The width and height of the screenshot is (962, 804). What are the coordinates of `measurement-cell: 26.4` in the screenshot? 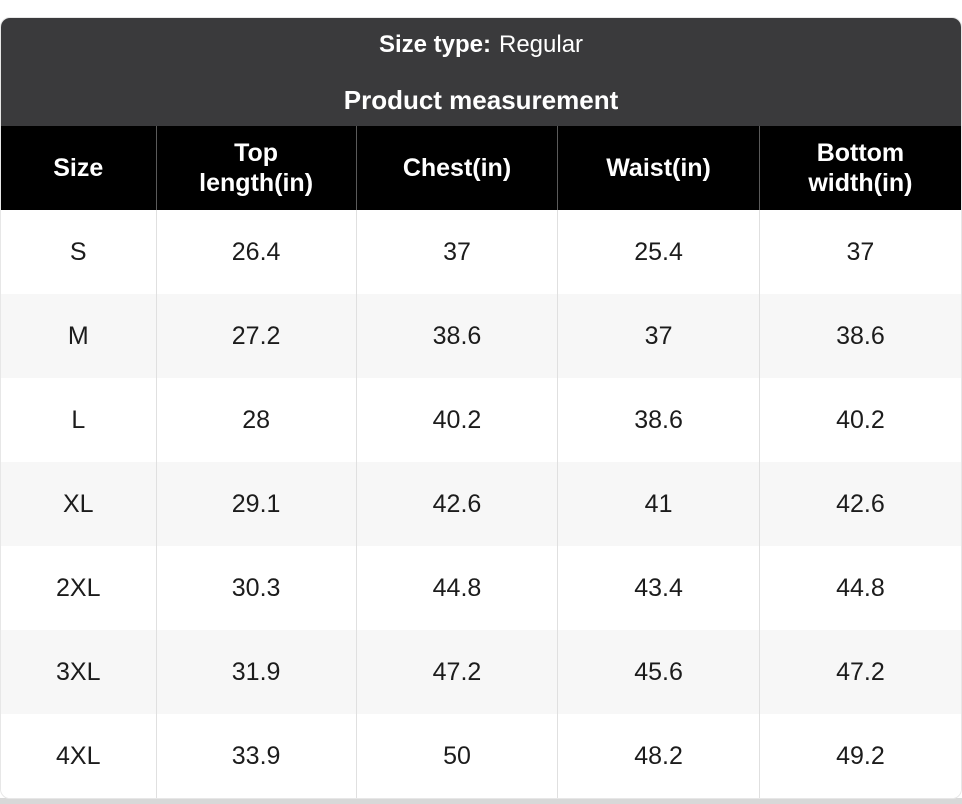 It's located at (256, 252).